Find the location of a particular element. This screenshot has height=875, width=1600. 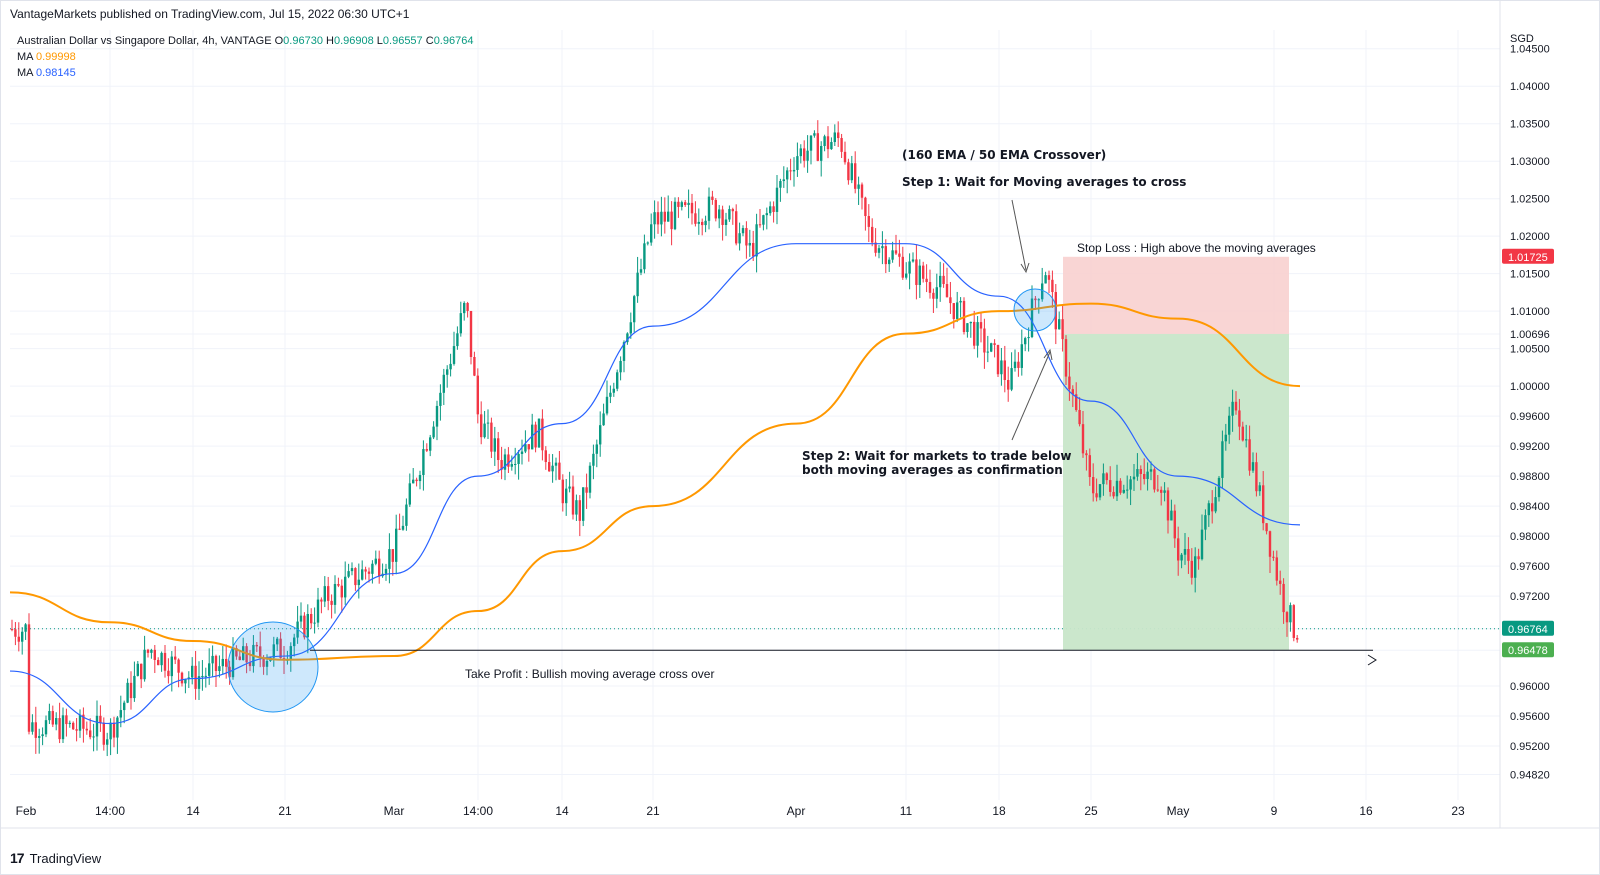

ohlc-close-value: 0.96764 is located at coordinates (453, 41).